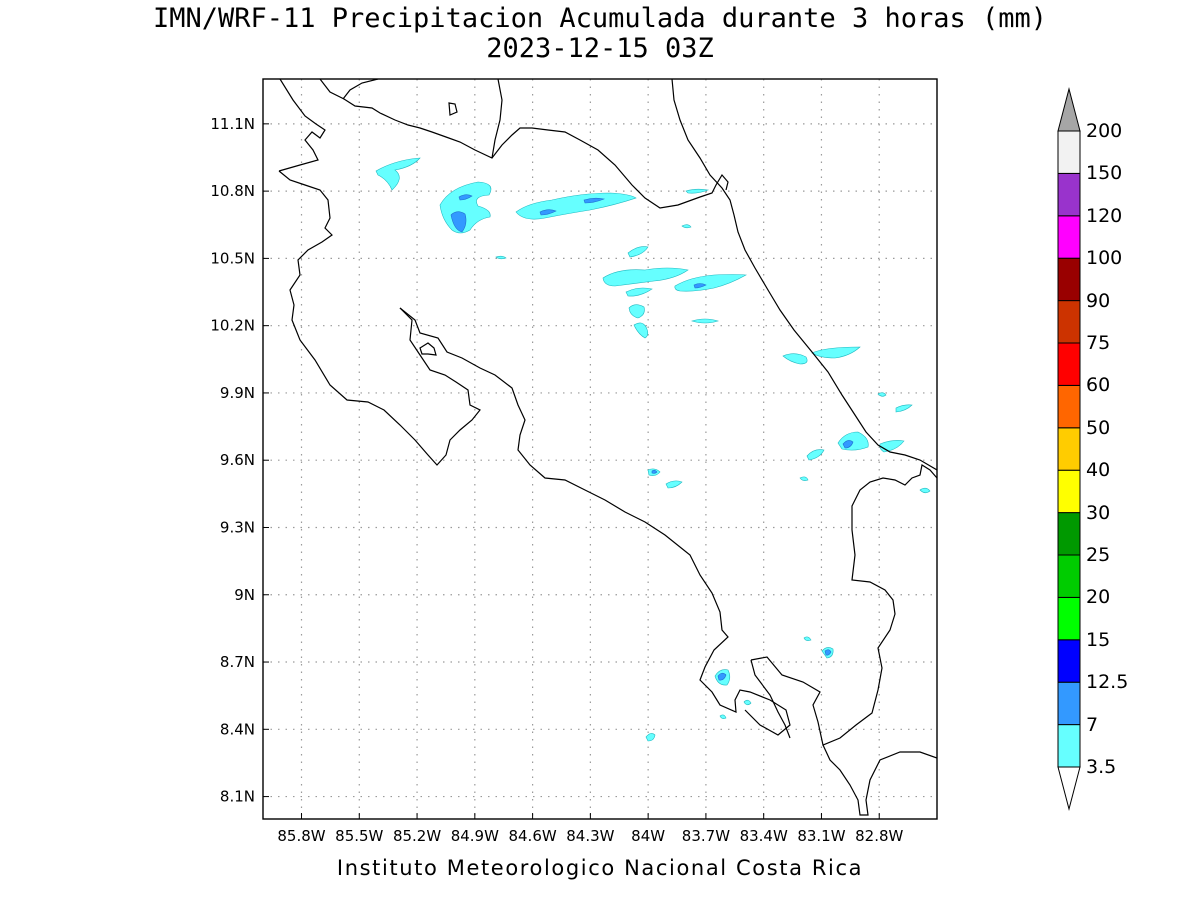  Describe the element at coordinates (428, 349) in the screenshot. I see `island-outline` at that location.